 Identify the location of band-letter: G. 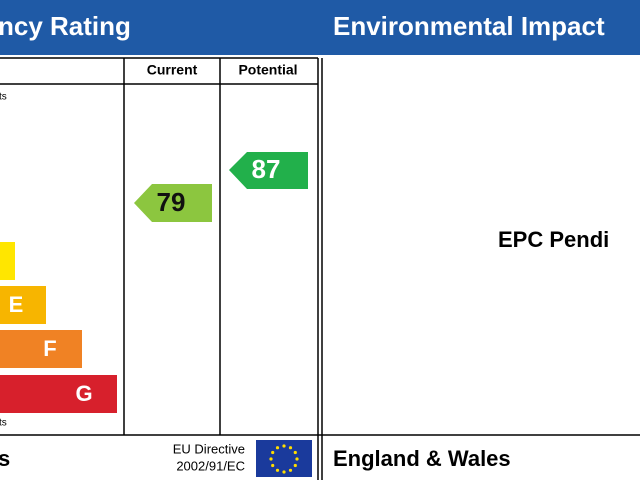
(83, 393).